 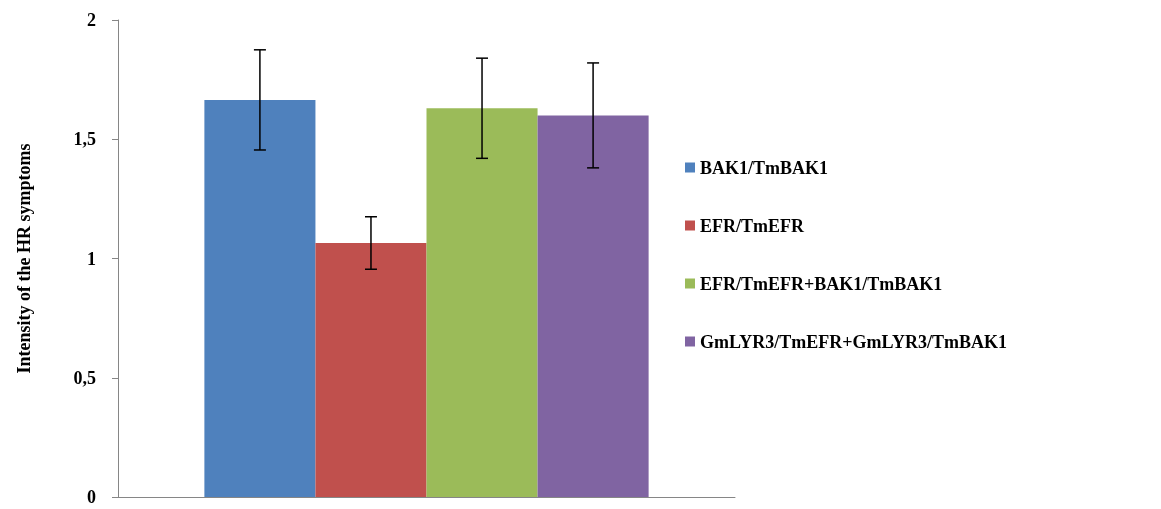 I want to click on y-tick-label: 0,5, so click(x=84, y=377).